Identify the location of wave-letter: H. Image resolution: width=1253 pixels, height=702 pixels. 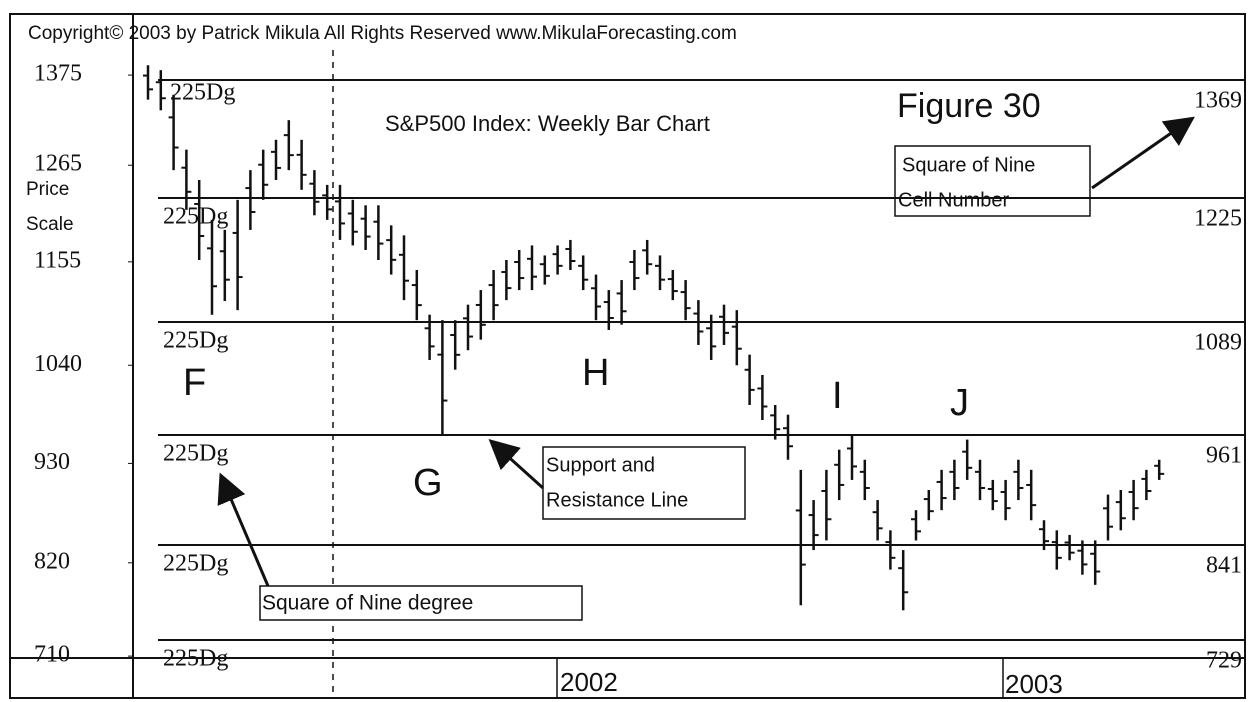
(595, 373).